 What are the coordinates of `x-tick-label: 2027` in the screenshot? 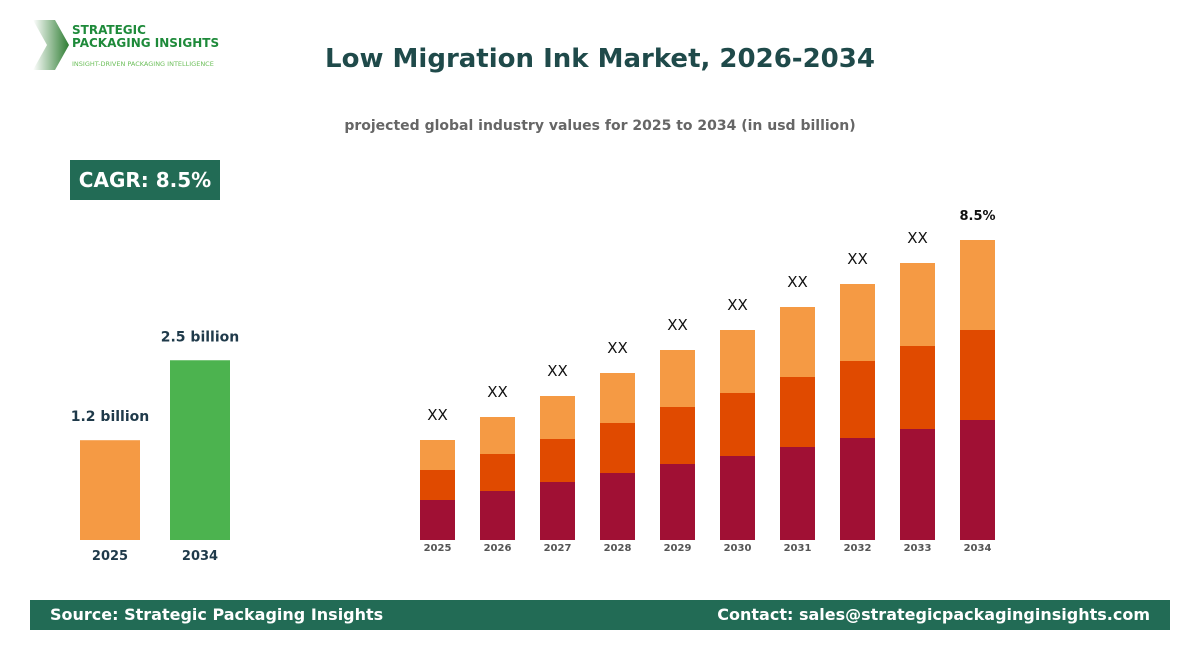 It's located at (558, 548).